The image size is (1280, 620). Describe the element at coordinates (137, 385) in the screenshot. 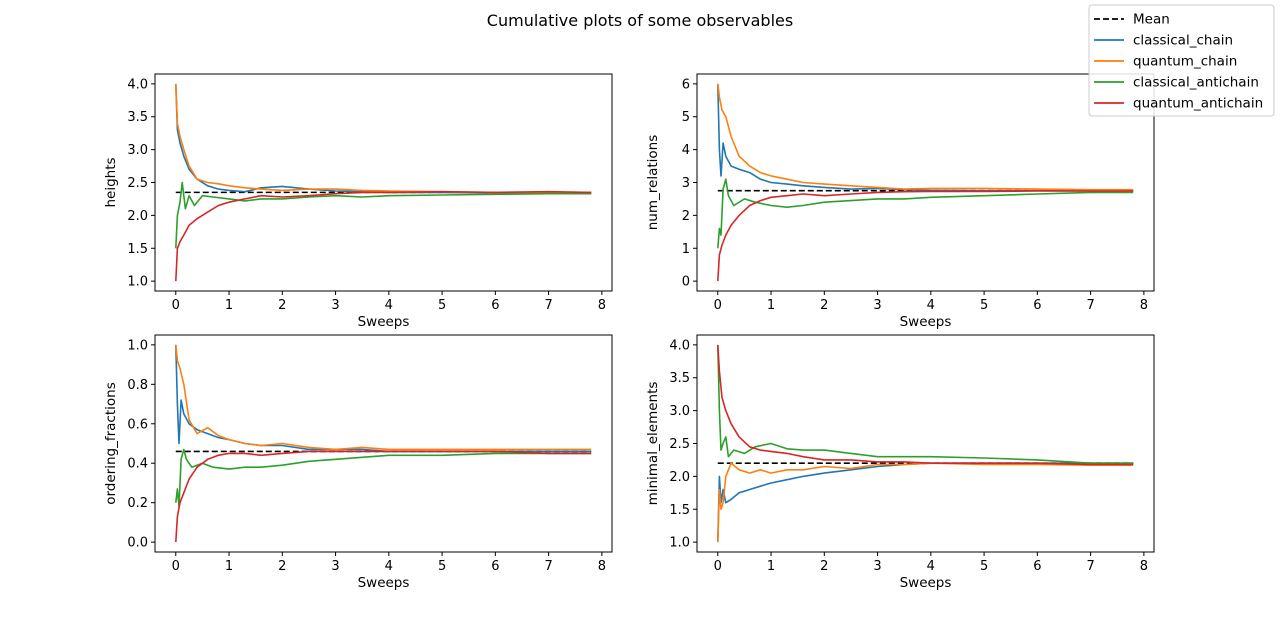

I see `y-tick-label: 0.8` at that location.